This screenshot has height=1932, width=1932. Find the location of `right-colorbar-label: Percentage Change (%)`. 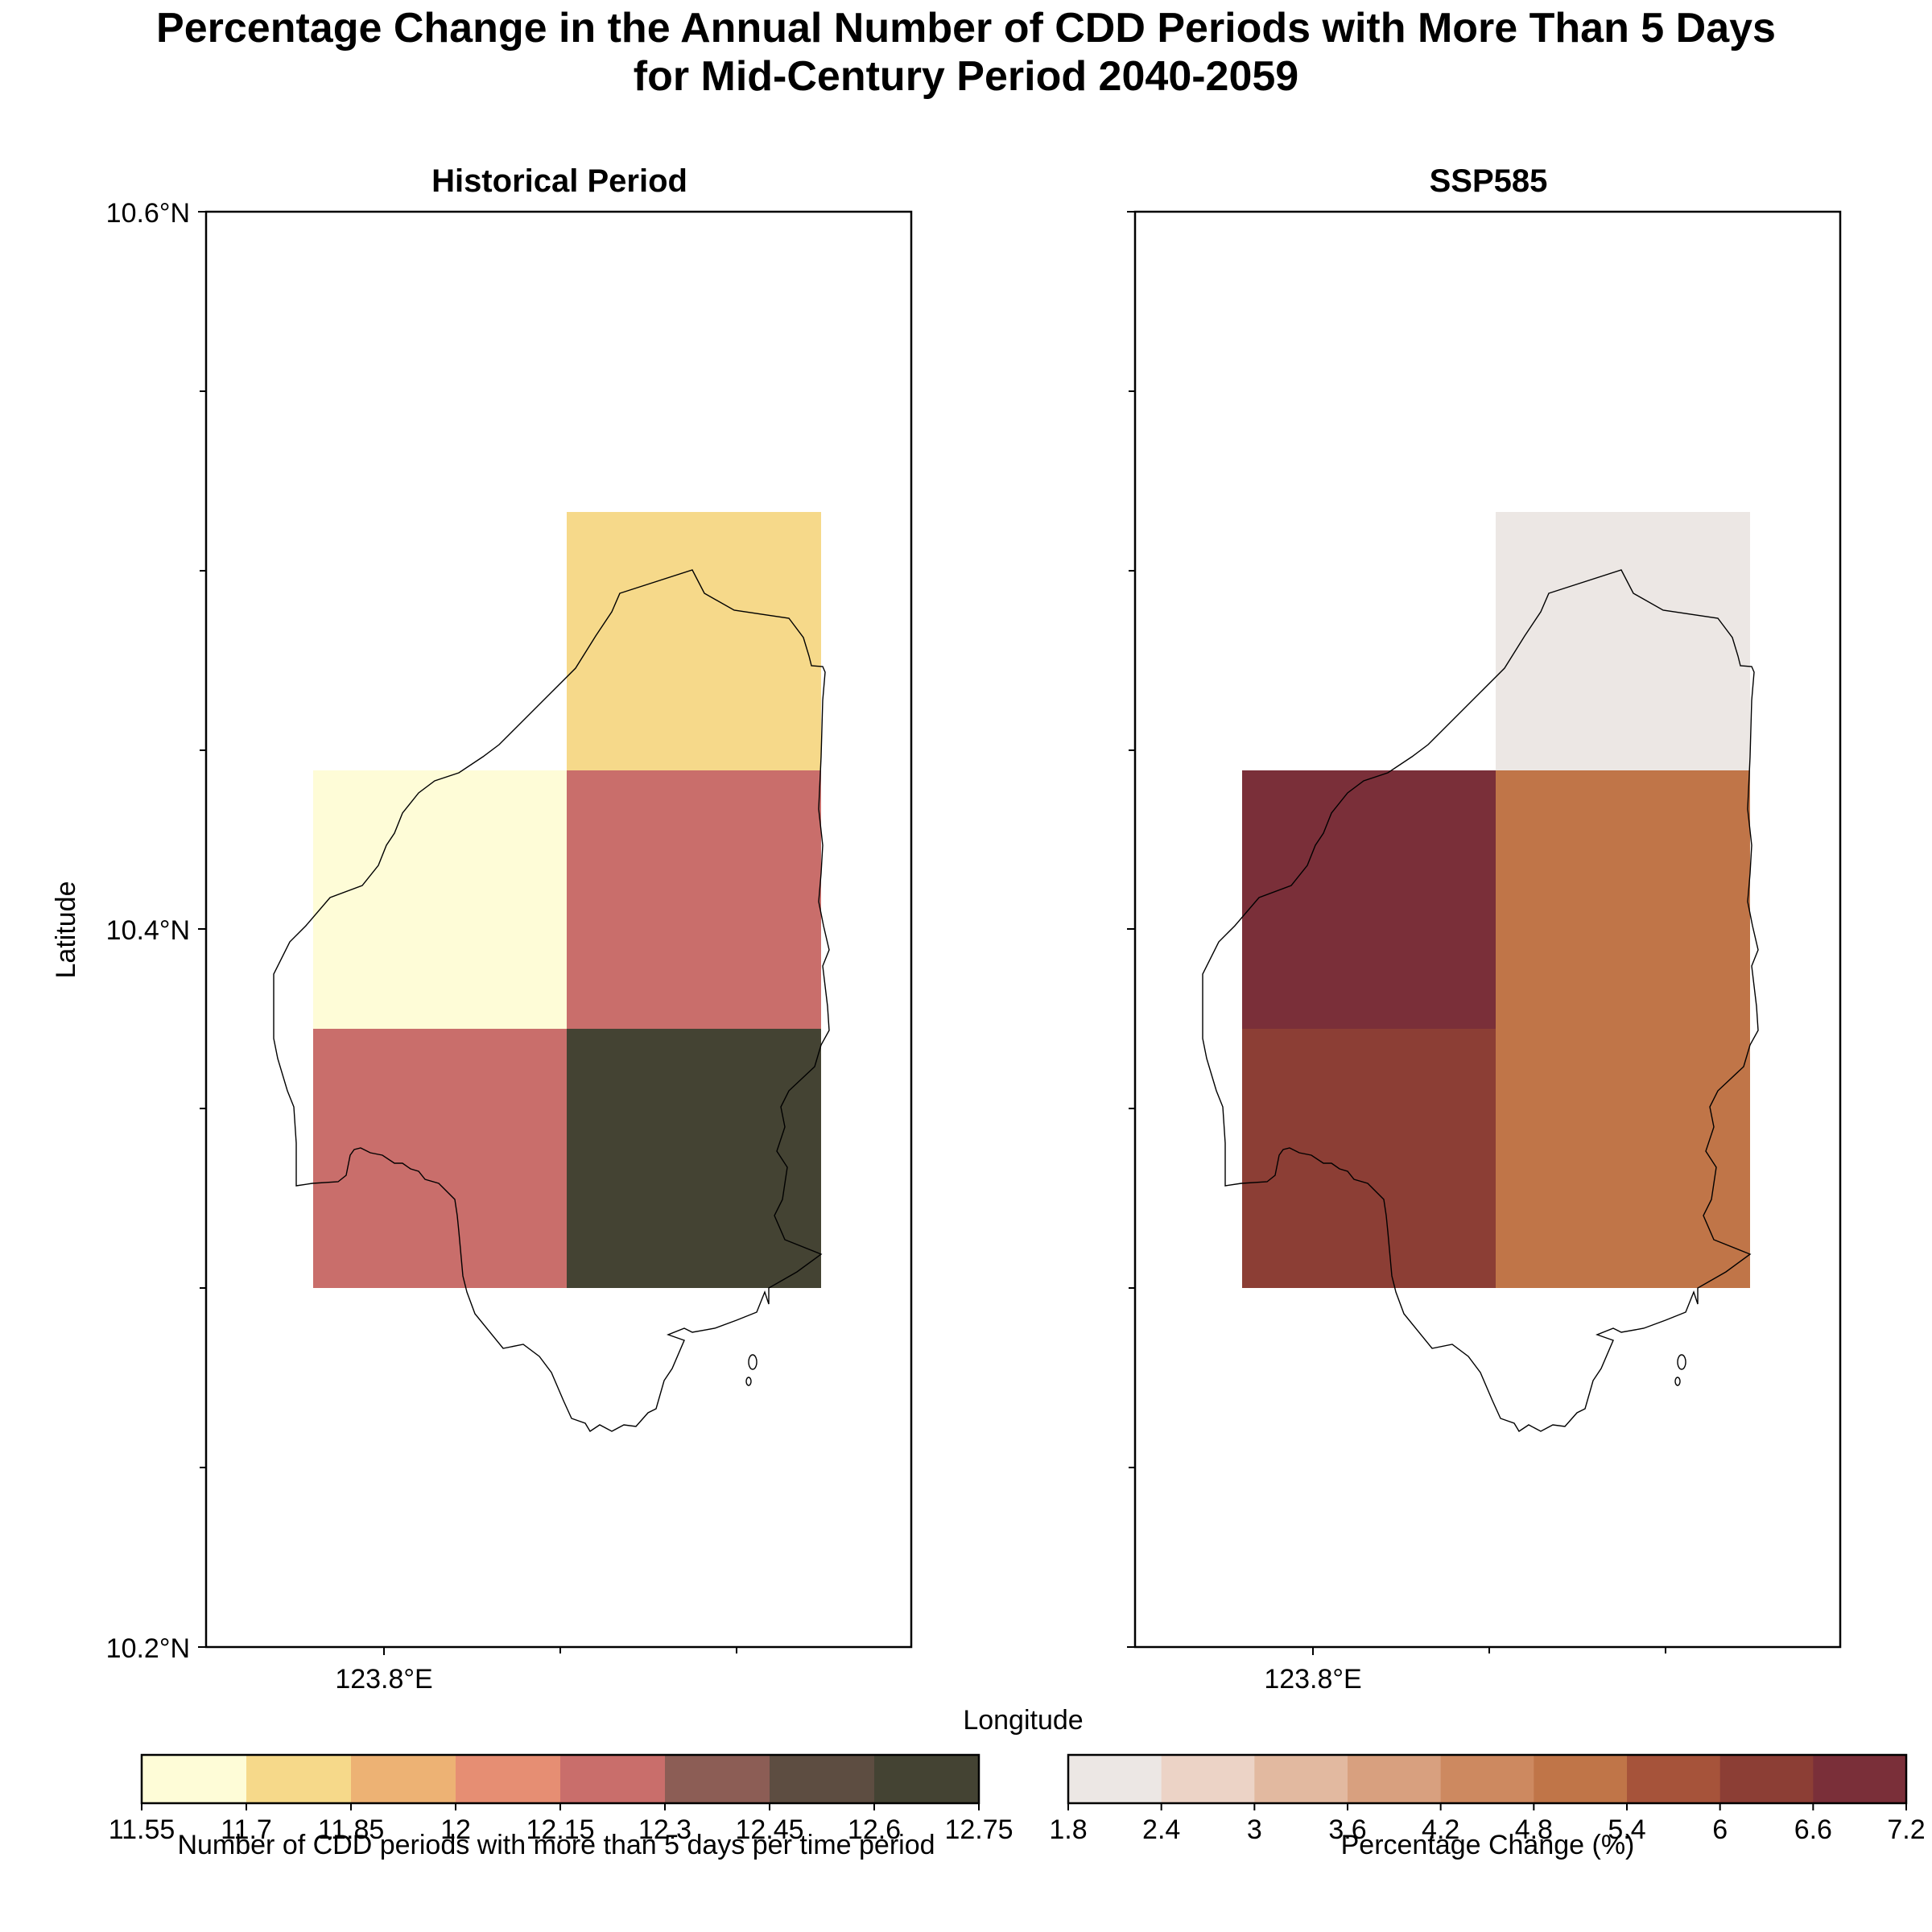

right-colorbar-label: Percentage Change (%) is located at coordinates (1488, 1845).